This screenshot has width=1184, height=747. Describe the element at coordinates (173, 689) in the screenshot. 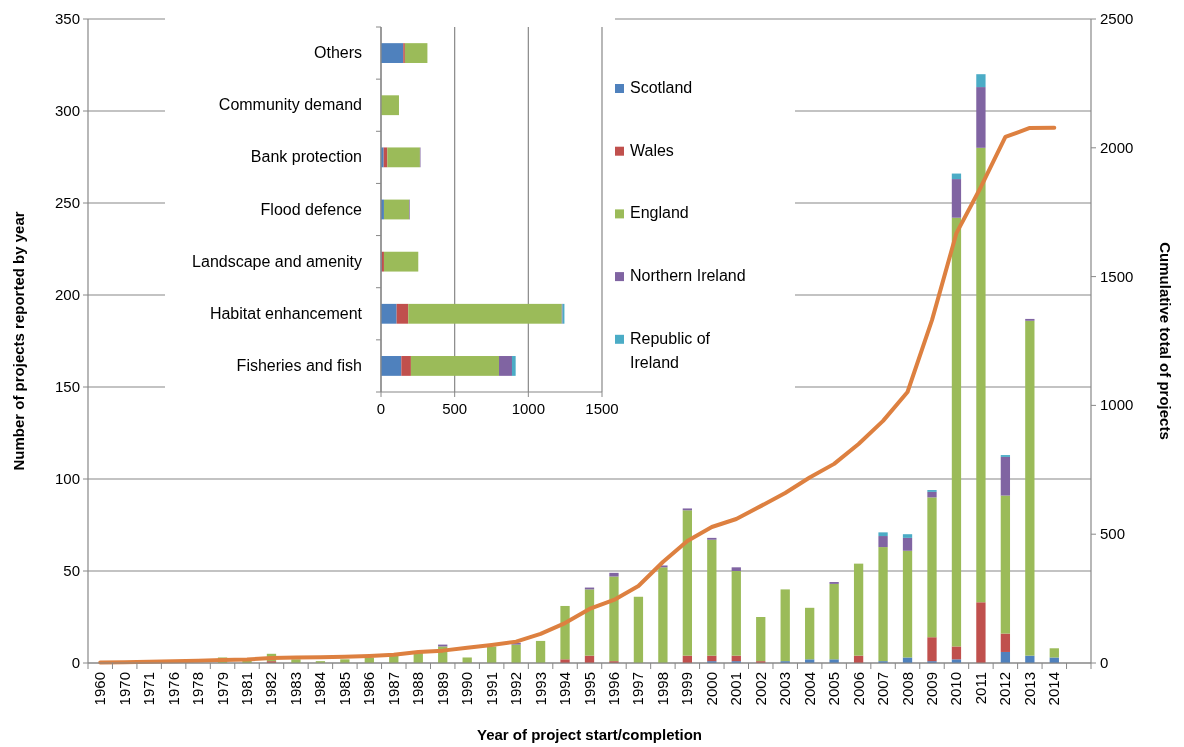

I see `x-tick-label: 1976` at that location.